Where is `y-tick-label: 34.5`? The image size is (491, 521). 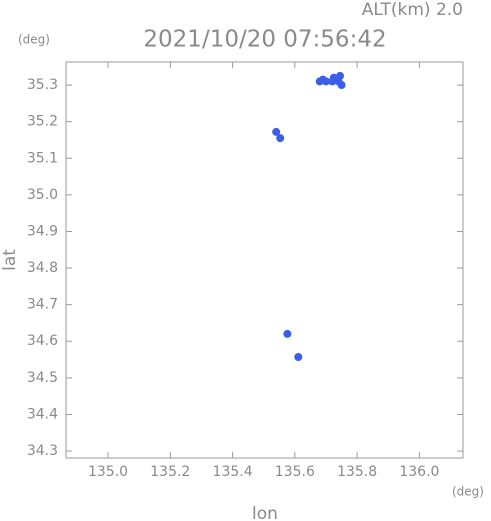
y-tick-label: 34.5 is located at coordinates (42, 378).